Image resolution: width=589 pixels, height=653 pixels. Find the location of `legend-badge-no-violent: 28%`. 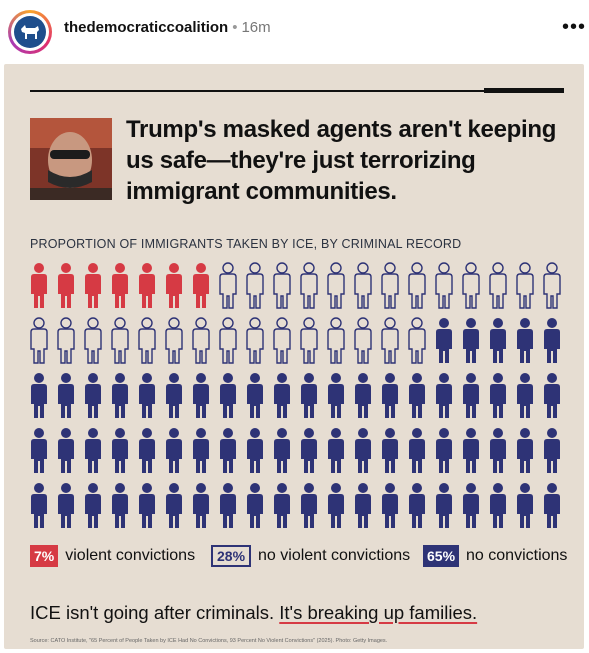

legend-badge-no-violent: 28% is located at coordinates (231, 556).